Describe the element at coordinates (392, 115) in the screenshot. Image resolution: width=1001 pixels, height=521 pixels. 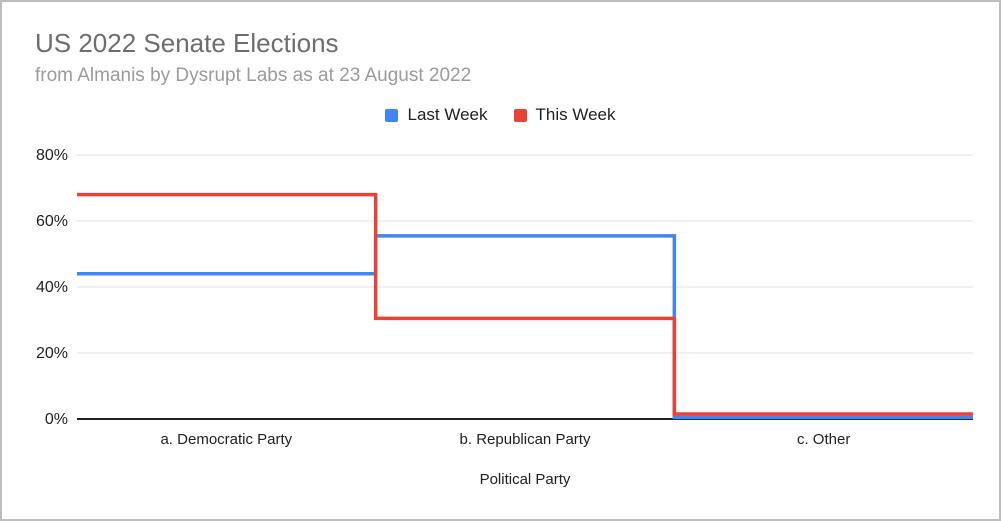
I see `legend-swatch-last-week` at that location.